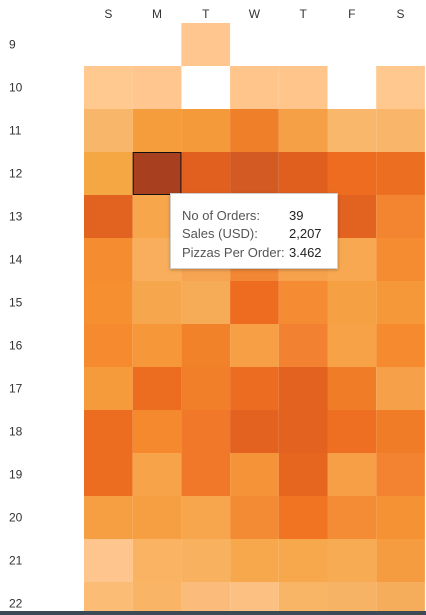 Image resolution: width=426 pixels, height=615 pixels. What do you see at coordinates (16, 432) in the screenshot?
I see `hour-label-18: 18` at bounding box center [16, 432].